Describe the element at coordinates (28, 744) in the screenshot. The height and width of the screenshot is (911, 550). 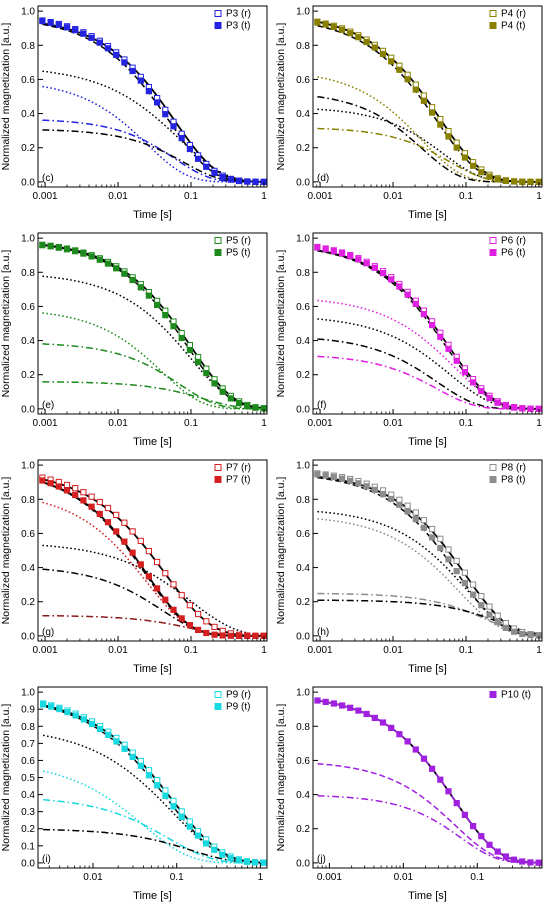
I see `y-tick-label: 0.7` at that location.